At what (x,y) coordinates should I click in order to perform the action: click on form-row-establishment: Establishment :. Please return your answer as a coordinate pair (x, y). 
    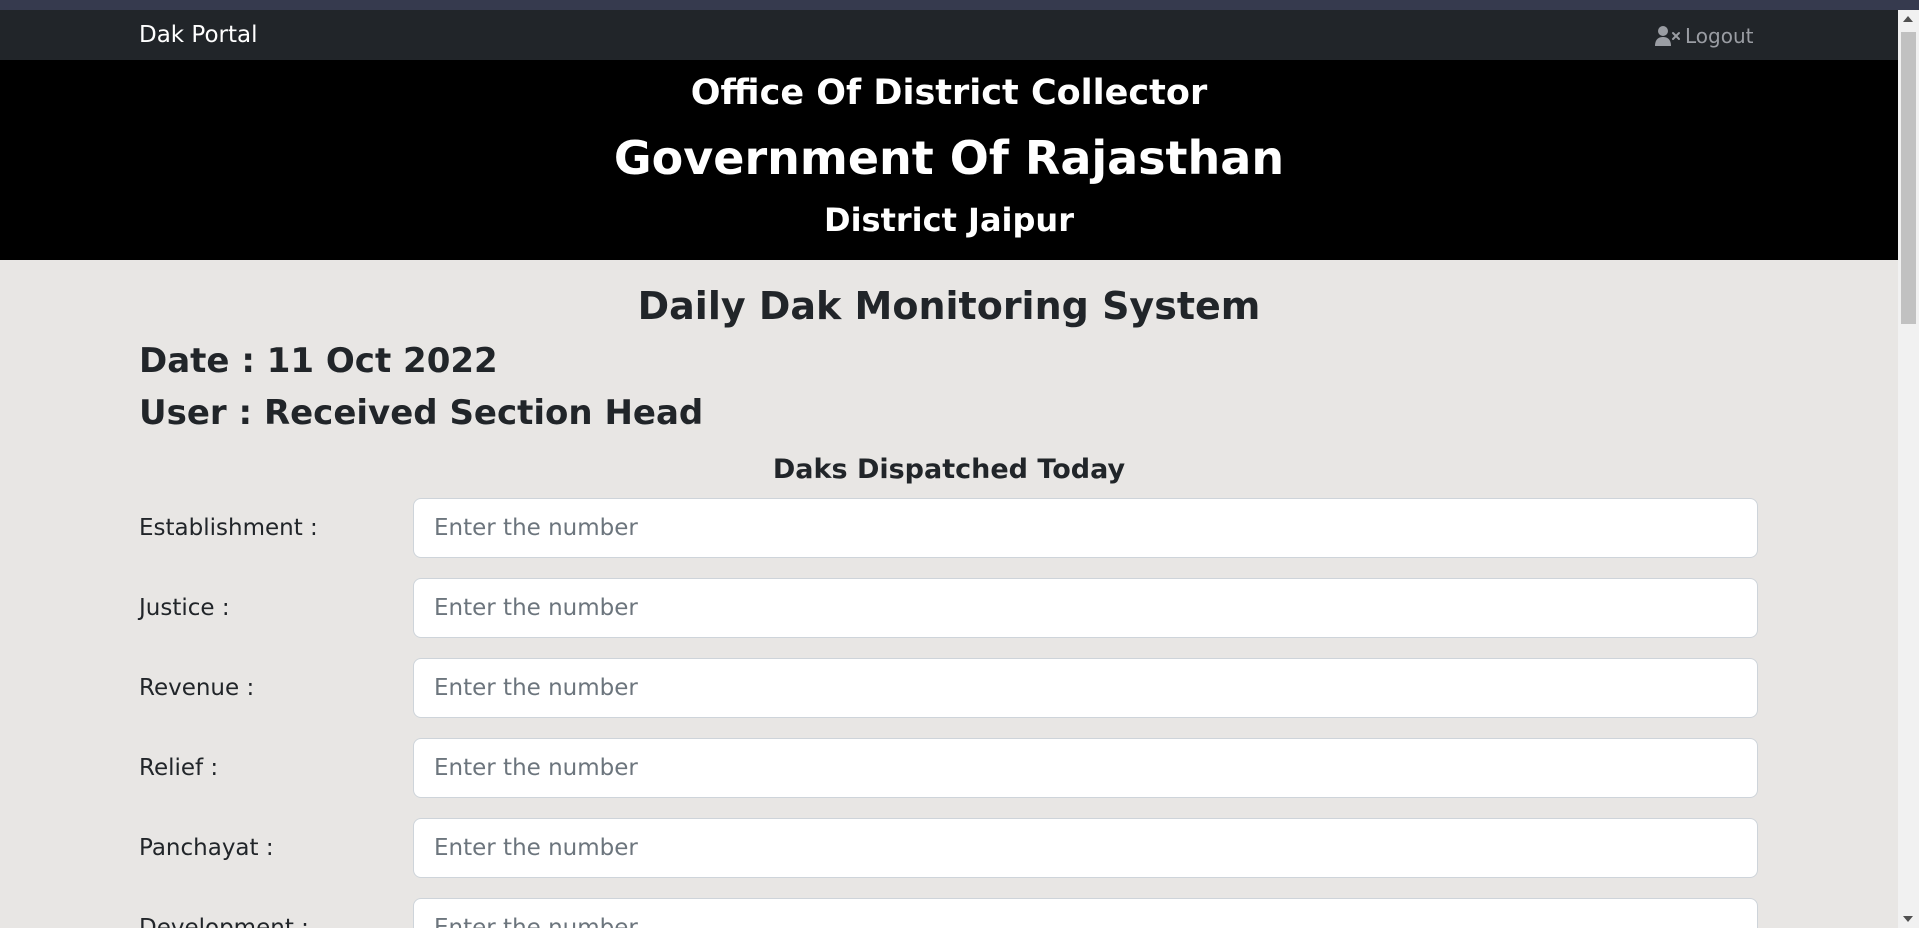
    Looking at the image, I should click on (948, 528).